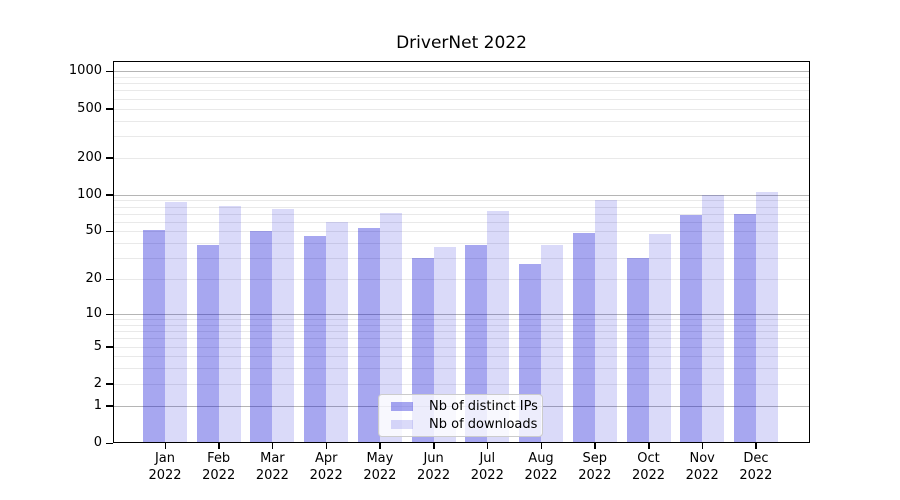 This screenshot has width=900, height=500. What do you see at coordinates (272, 458) in the screenshot?
I see `x-tick-month: Mar` at bounding box center [272, 458].